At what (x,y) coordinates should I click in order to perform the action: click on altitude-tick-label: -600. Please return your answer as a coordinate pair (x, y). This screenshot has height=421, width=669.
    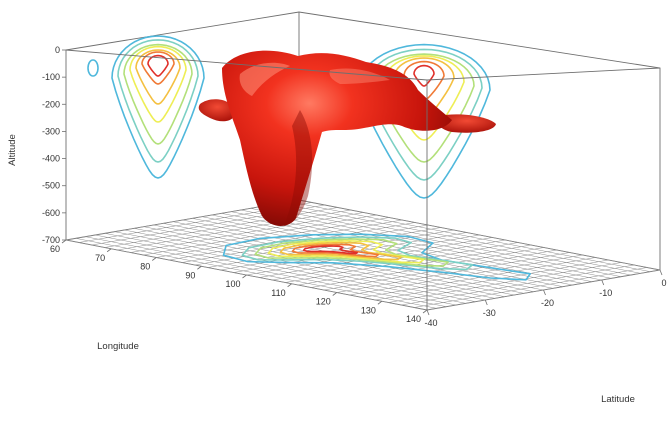
    Looking at the image, I should click on (51, 213).